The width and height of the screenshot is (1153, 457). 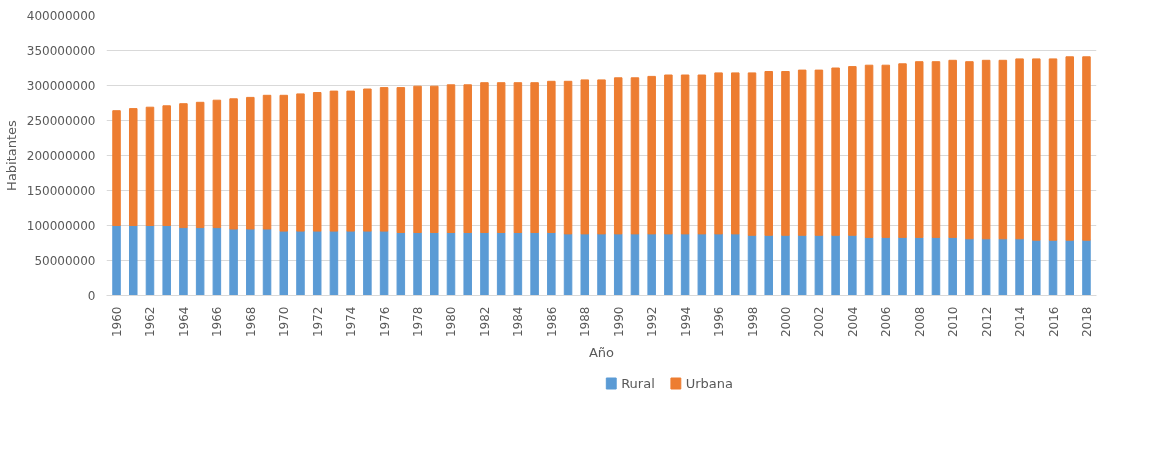 I want to click on x-tick-label: 1998, so click(x=752, y=322).